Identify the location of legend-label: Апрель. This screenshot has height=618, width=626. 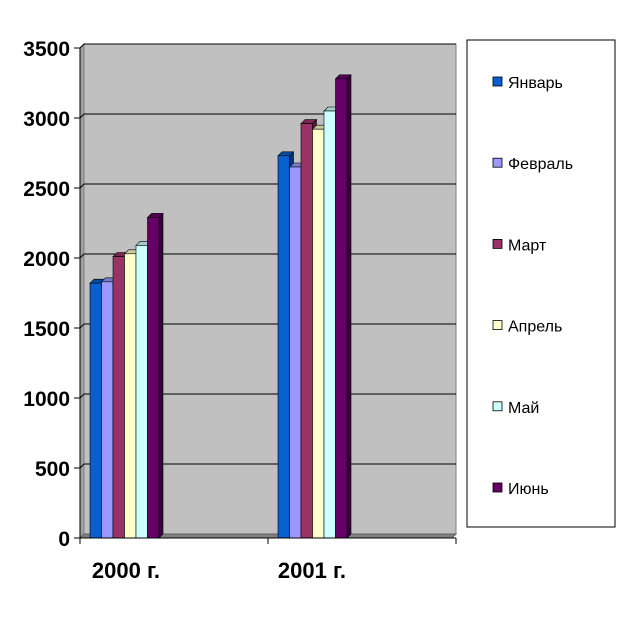
(535, 327).